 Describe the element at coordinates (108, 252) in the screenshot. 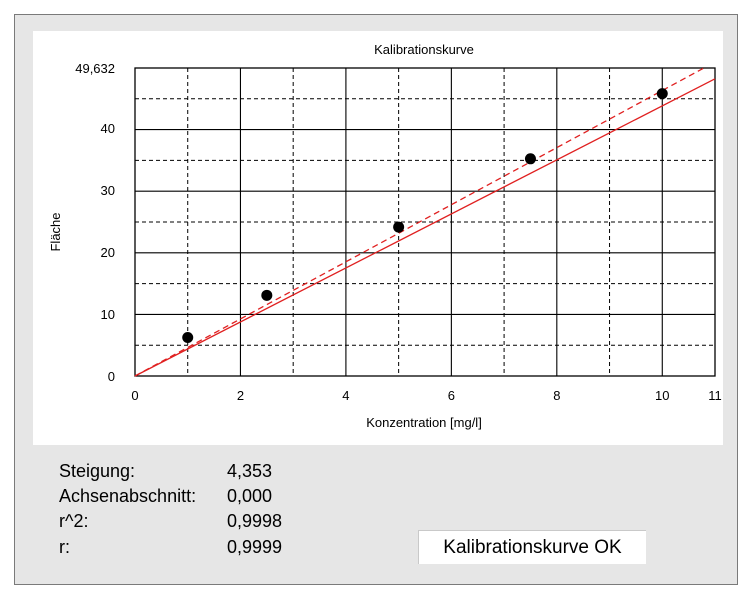

I see `y-tick-label: 20` at that location.